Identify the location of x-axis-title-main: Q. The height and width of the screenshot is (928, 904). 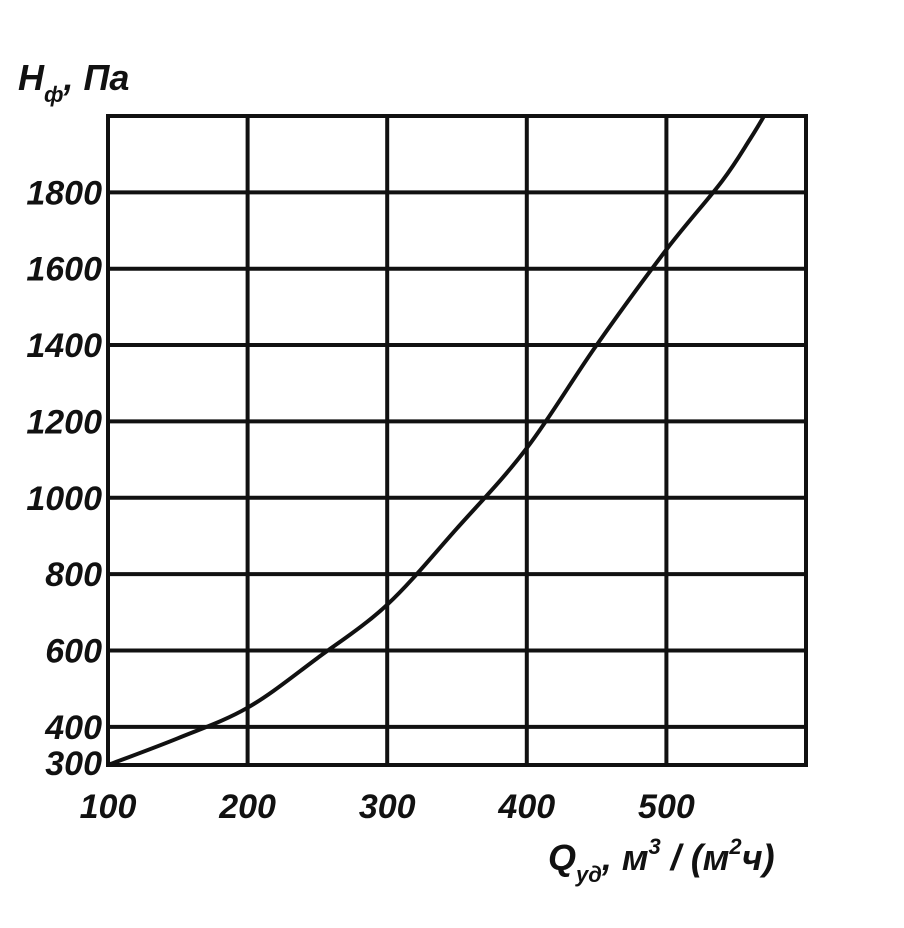
(562, 857).